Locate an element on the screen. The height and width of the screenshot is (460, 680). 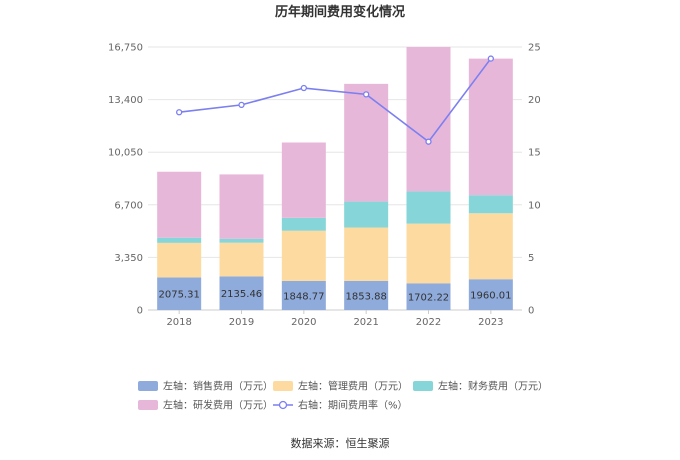
right-tick-label: 20 is located at coordinates (534, 100).